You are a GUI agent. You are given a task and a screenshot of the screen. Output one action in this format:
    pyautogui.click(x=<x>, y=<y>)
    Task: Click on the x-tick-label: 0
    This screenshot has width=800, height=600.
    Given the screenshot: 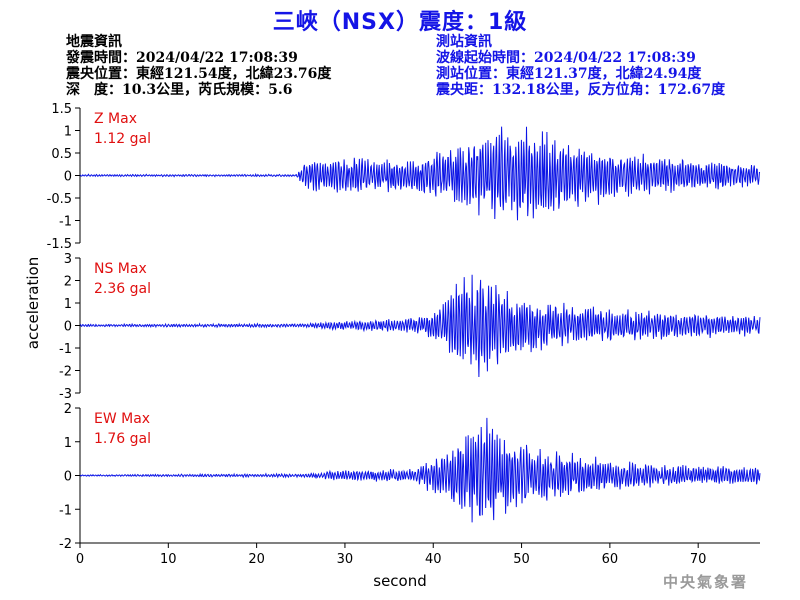 What is the action you would take?
    pyautogui.click(x=80, y=559)
    